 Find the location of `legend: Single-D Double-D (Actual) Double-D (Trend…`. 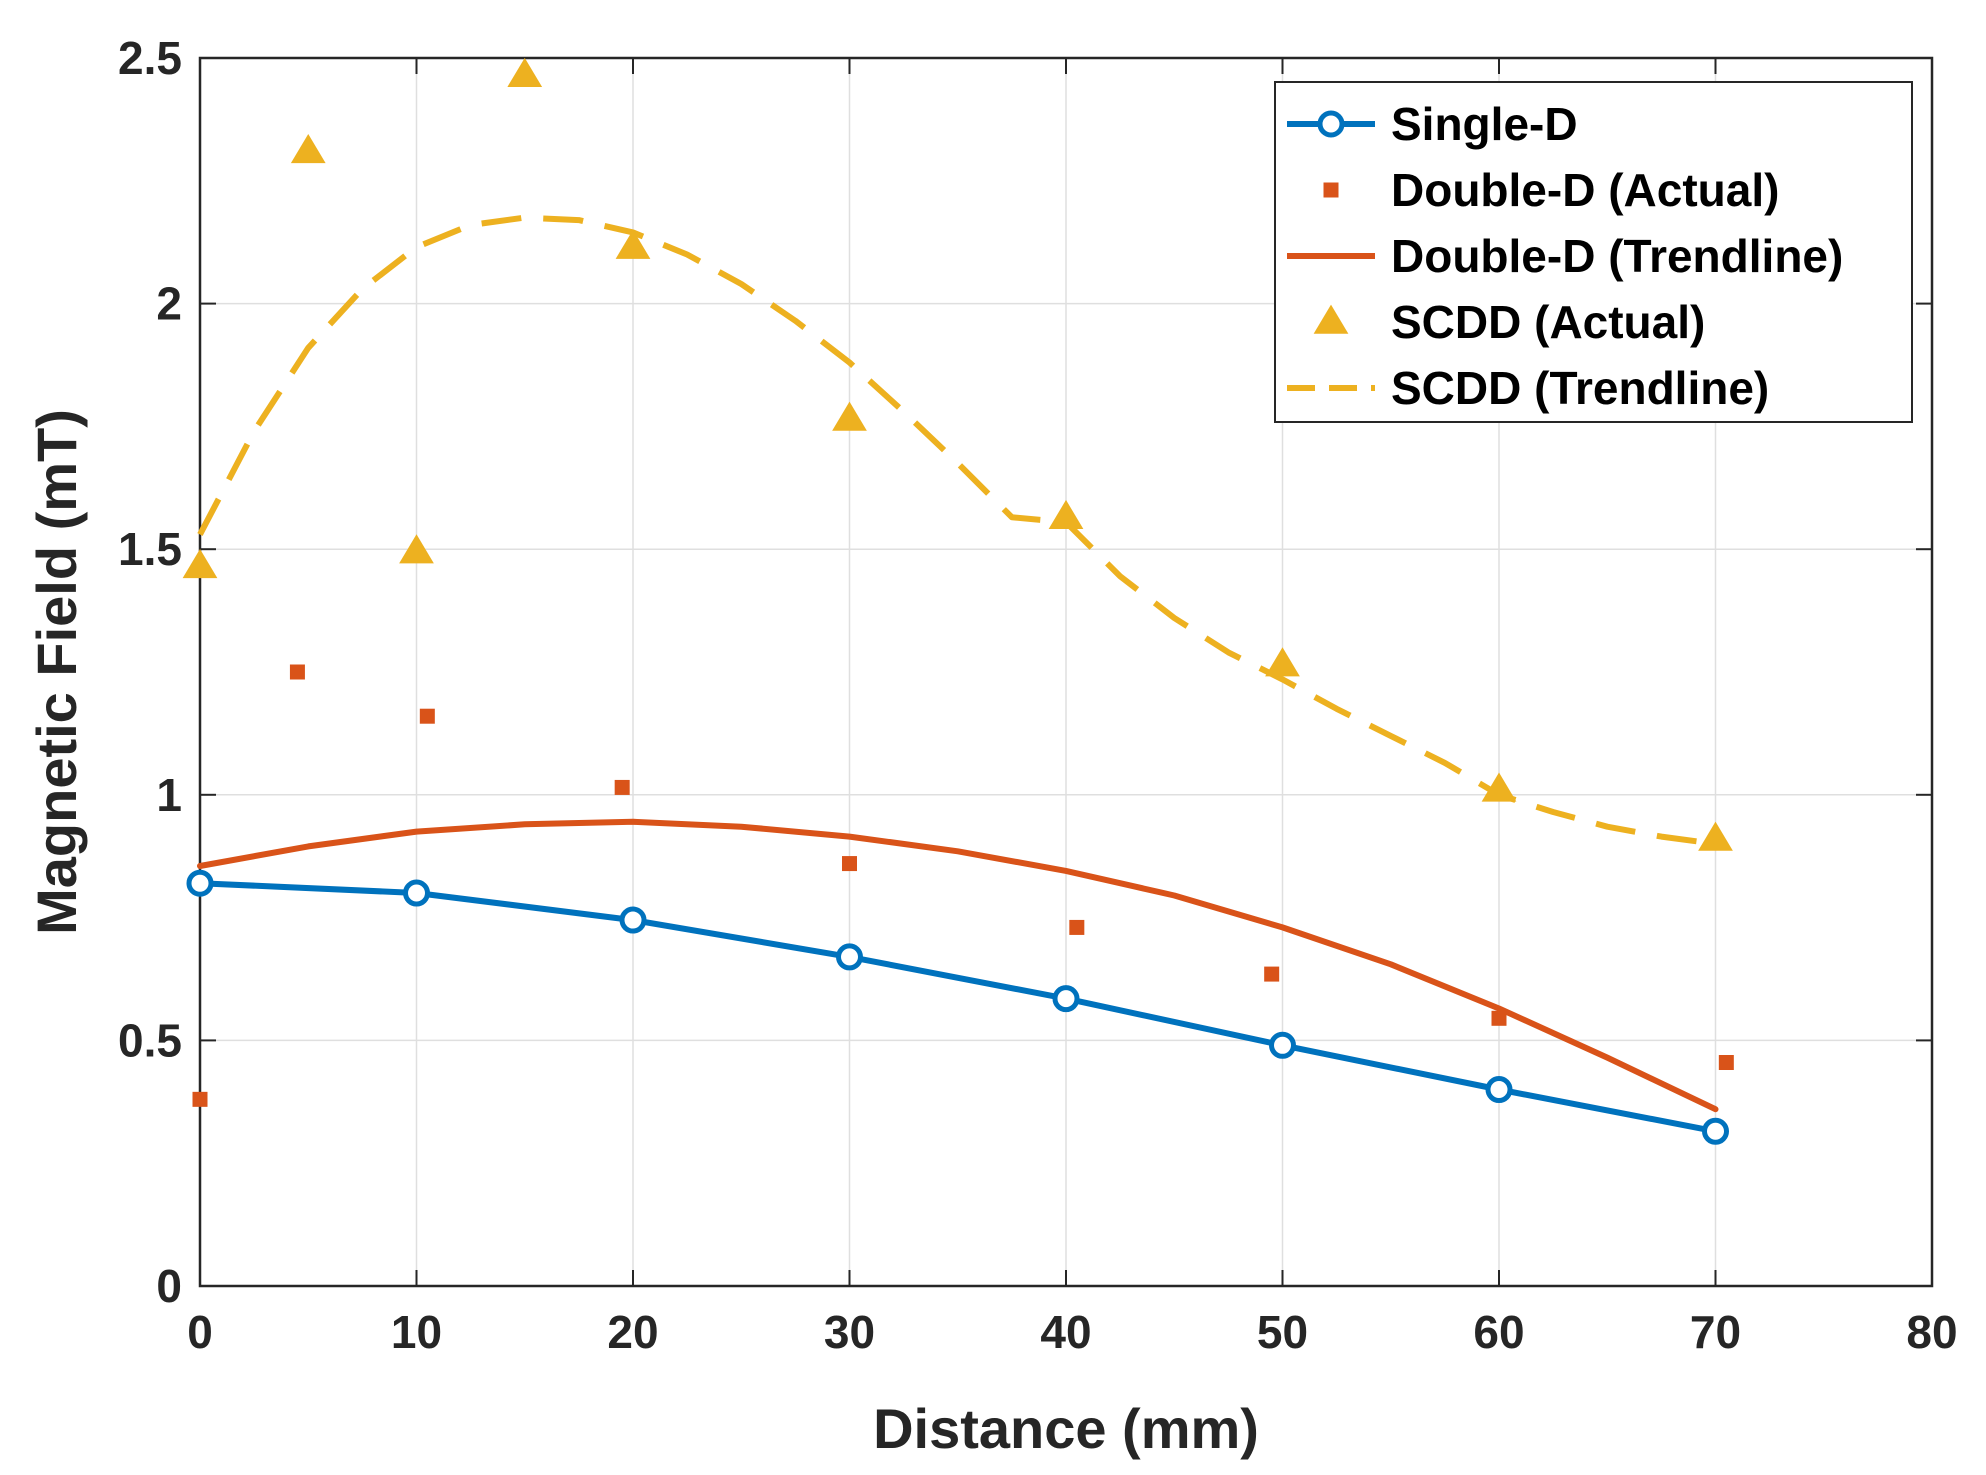

legend: Single-D Double-D (Actual) Double-D (Trend… is located at coordinates (1593, 252).